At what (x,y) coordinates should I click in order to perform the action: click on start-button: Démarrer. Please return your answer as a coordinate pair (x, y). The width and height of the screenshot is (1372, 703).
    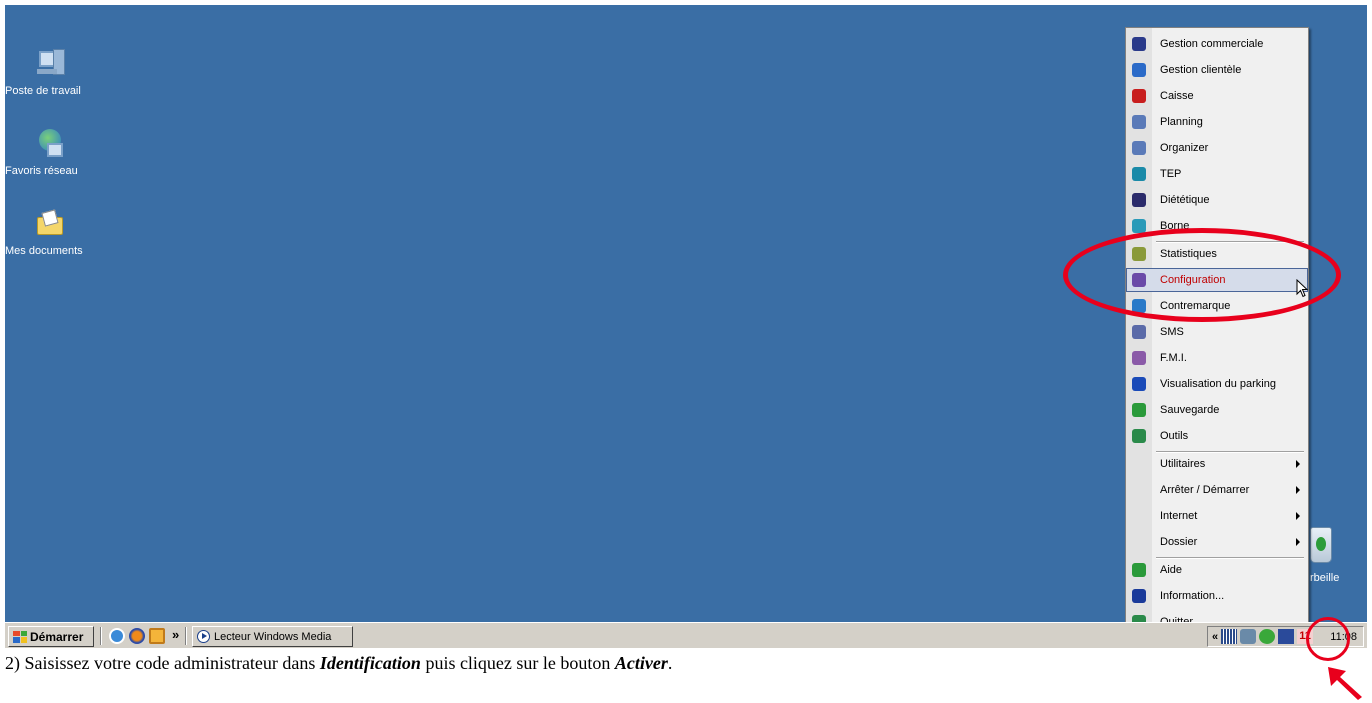
    Looking at the image, I should click on (51, 636).